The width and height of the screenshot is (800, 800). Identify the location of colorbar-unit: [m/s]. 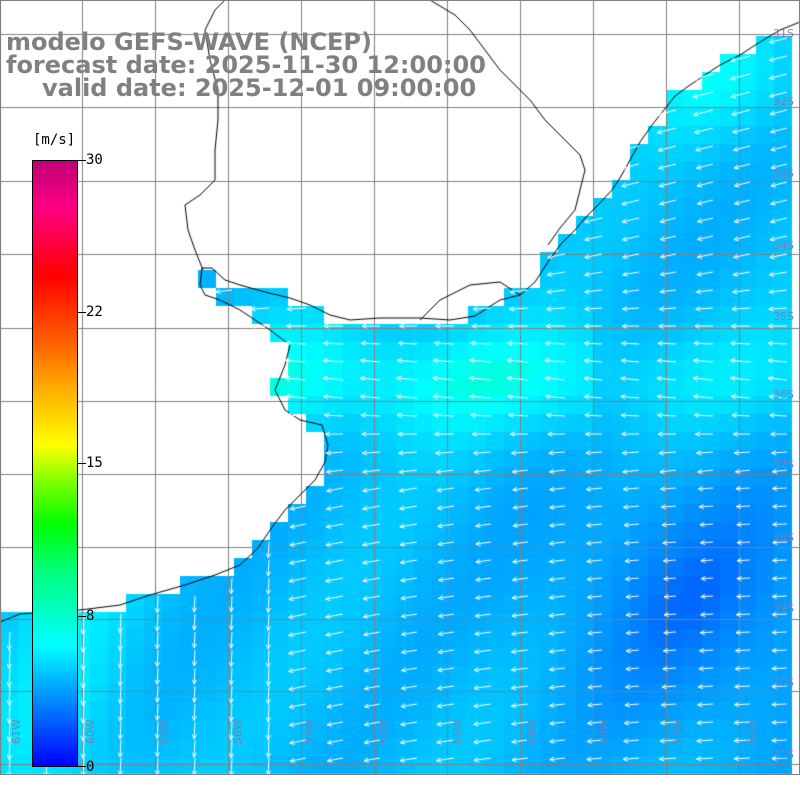
(54, 140).